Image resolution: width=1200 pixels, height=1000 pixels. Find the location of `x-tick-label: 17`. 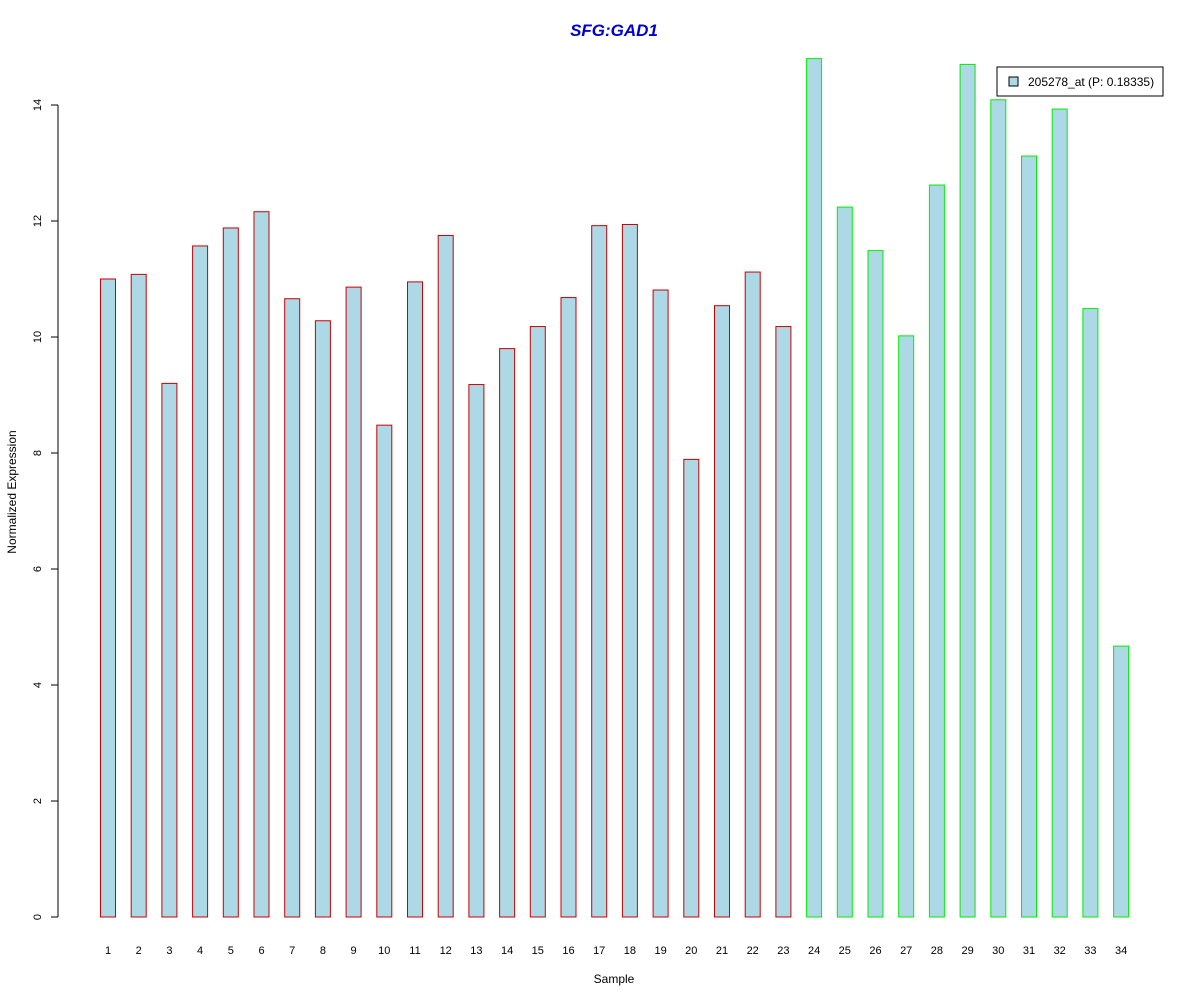

x-tick-label: 17 is located at coordinates (599, 951).